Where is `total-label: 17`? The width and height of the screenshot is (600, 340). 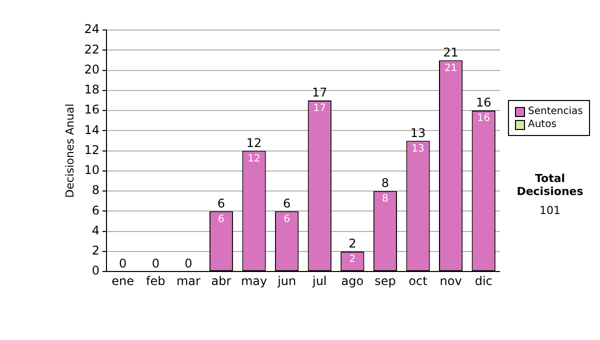
total-label: 17 is located at coordinates (320, 93).